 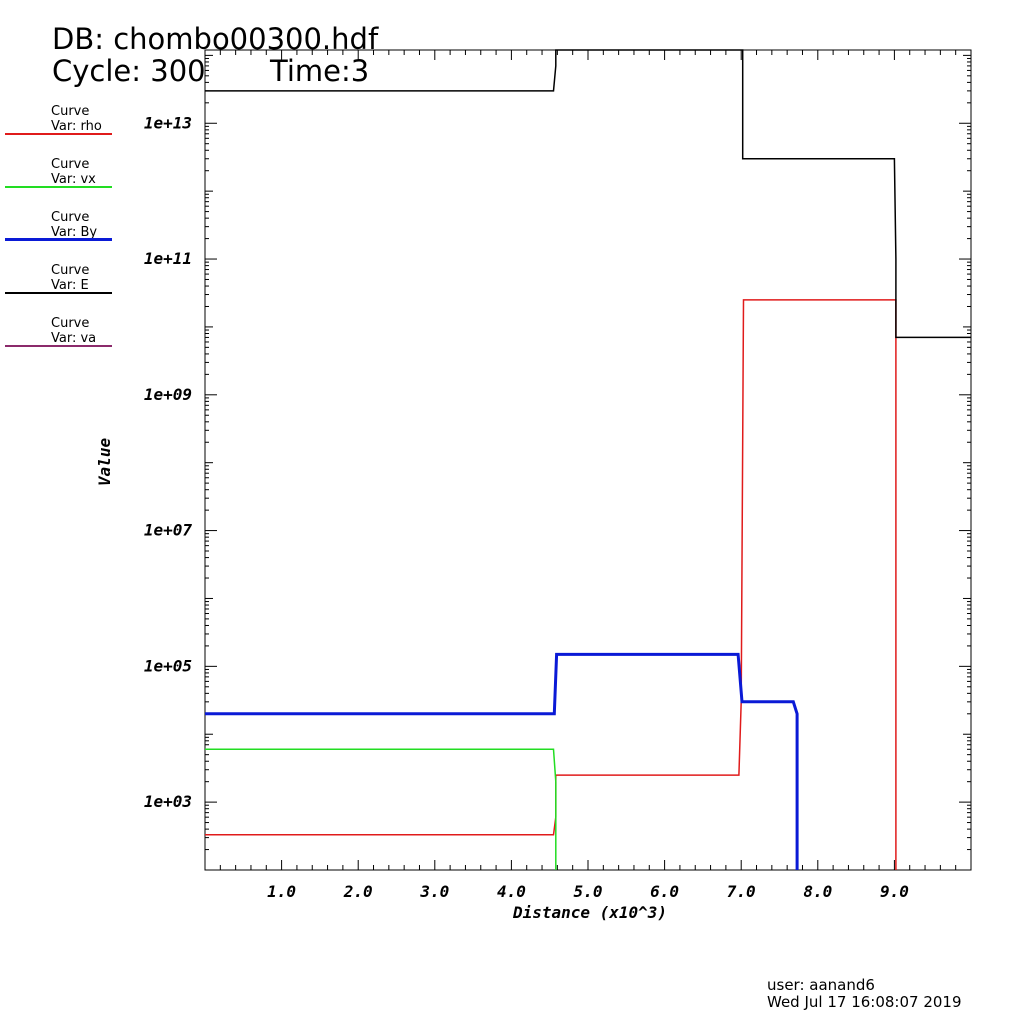 I want to click on legend-rho-swatch, so click(x=58, y=134).